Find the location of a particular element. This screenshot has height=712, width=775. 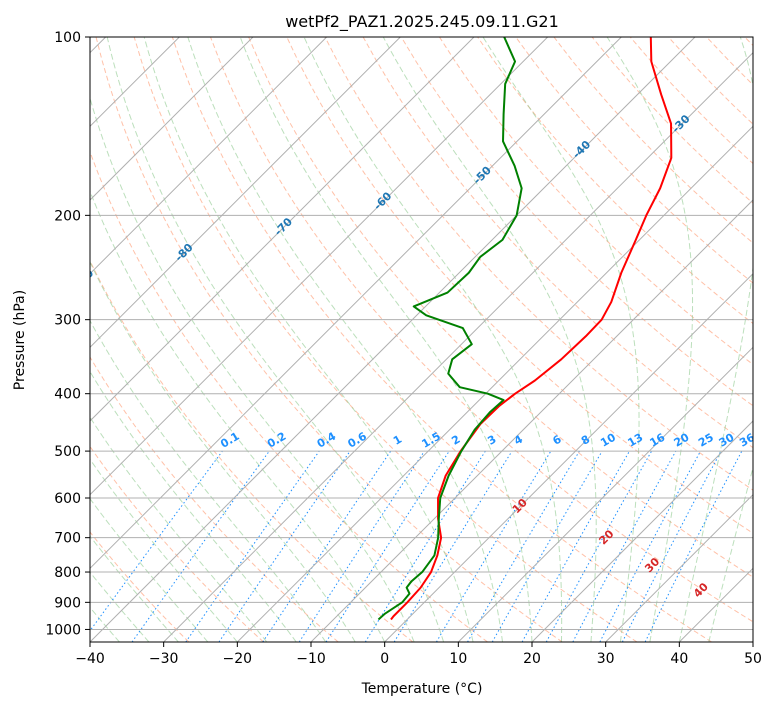

y-tick-label: 400 is located at coordinates (67, 395).